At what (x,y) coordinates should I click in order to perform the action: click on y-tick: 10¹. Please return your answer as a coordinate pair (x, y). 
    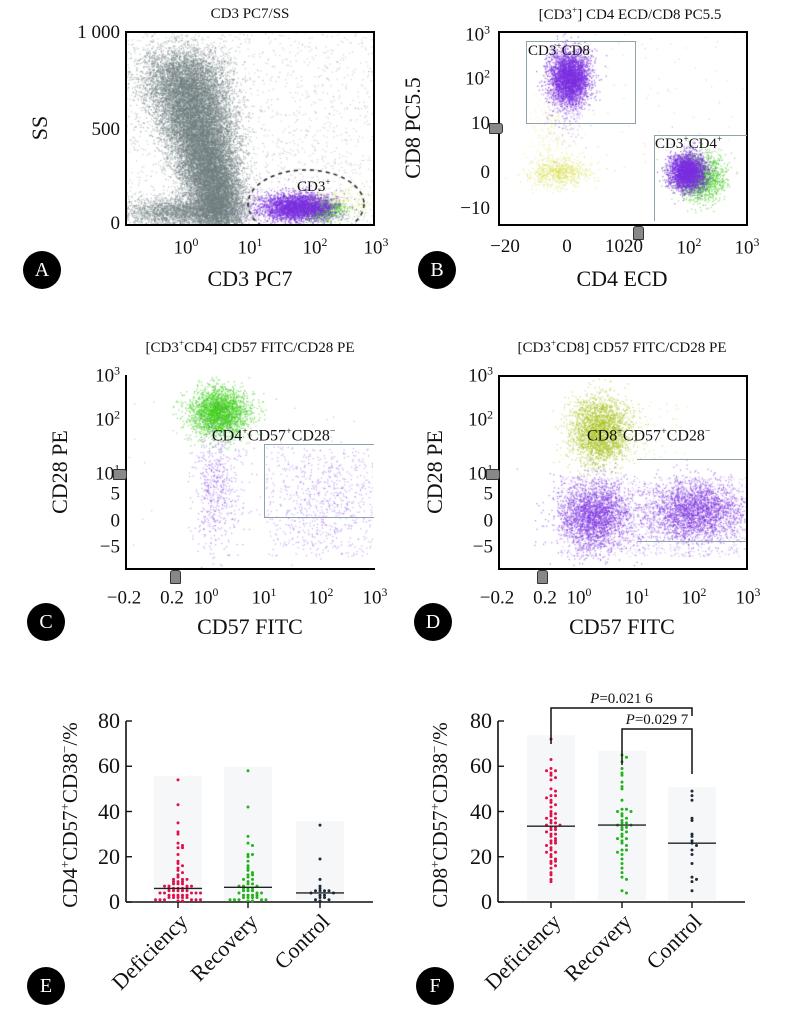
    Looking at the image, I should click on (107, 473).